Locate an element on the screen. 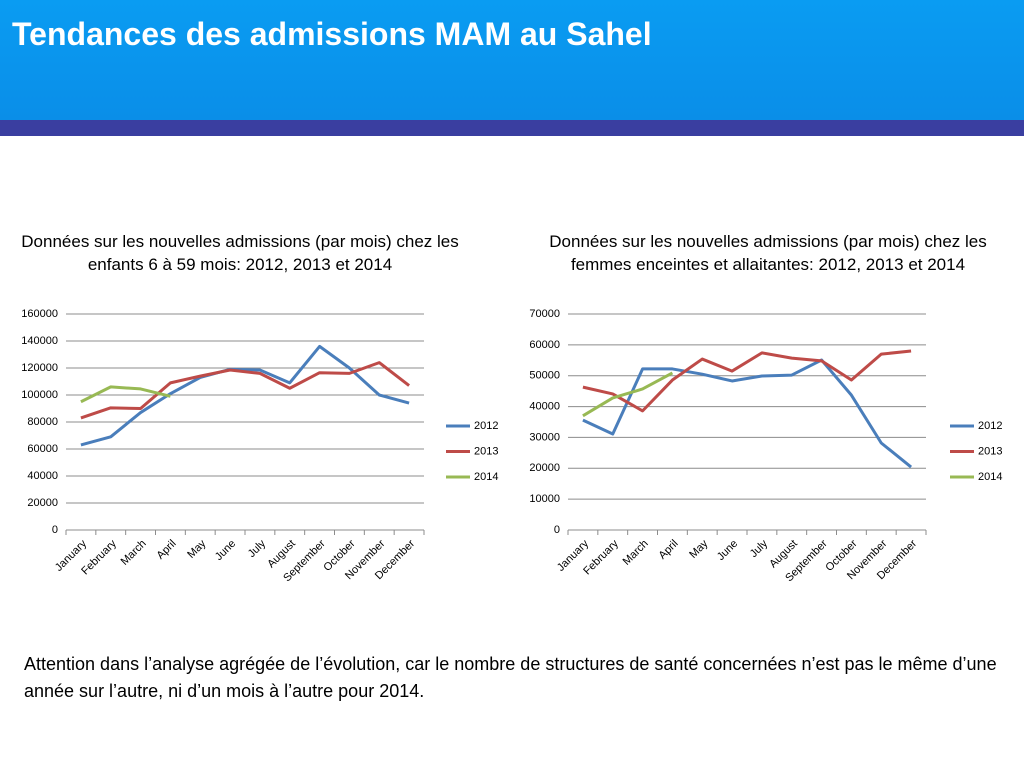 The image size is (1024, 768). y-tick-label: 120000 is located at coordinates (39, 368).